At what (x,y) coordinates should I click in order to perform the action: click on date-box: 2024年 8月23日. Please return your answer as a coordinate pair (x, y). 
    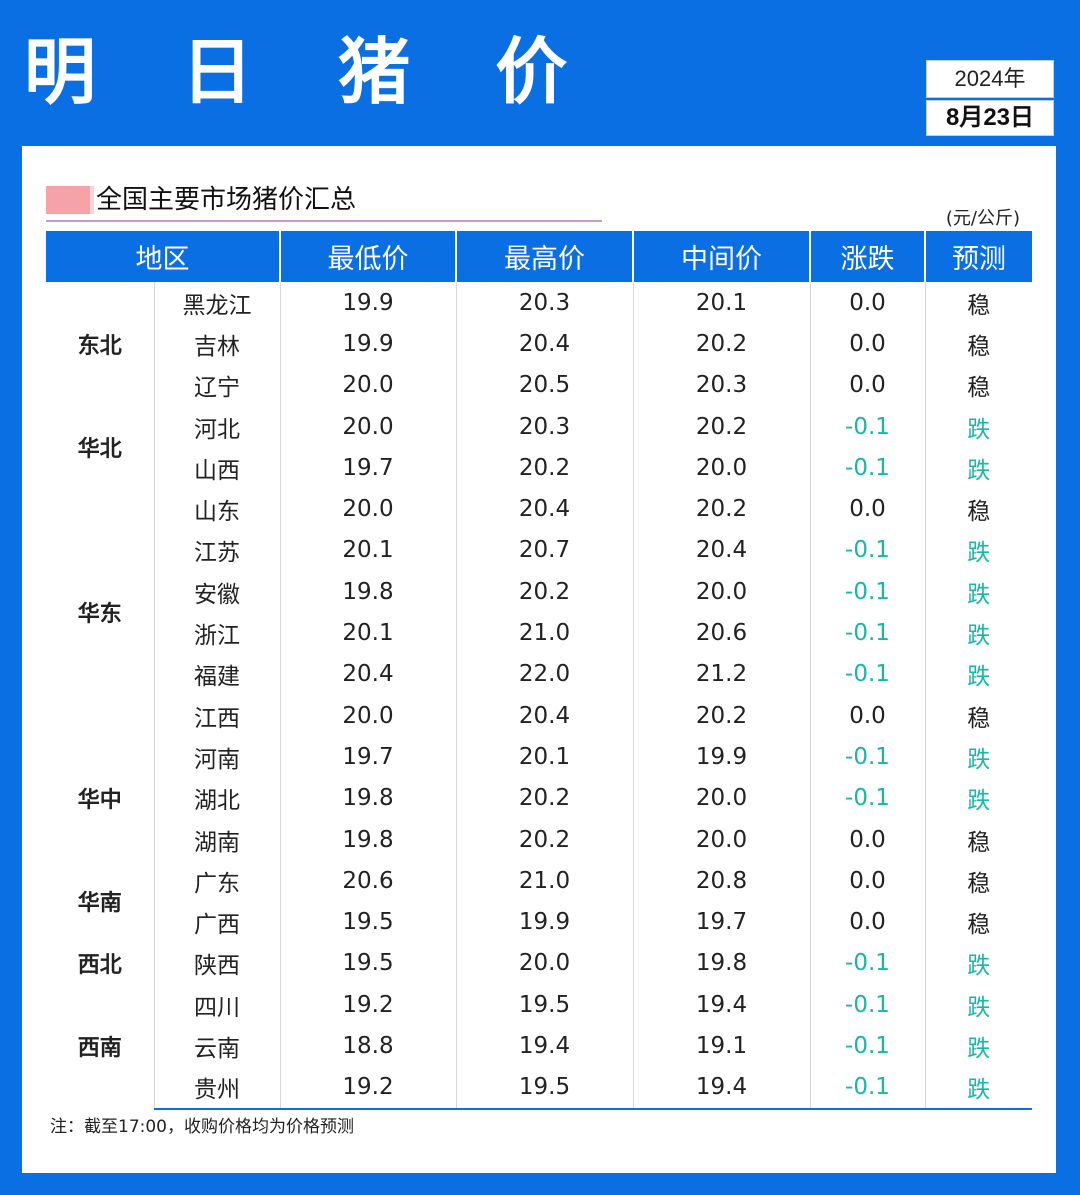
    Looking at the image, I should click on (990, 98).